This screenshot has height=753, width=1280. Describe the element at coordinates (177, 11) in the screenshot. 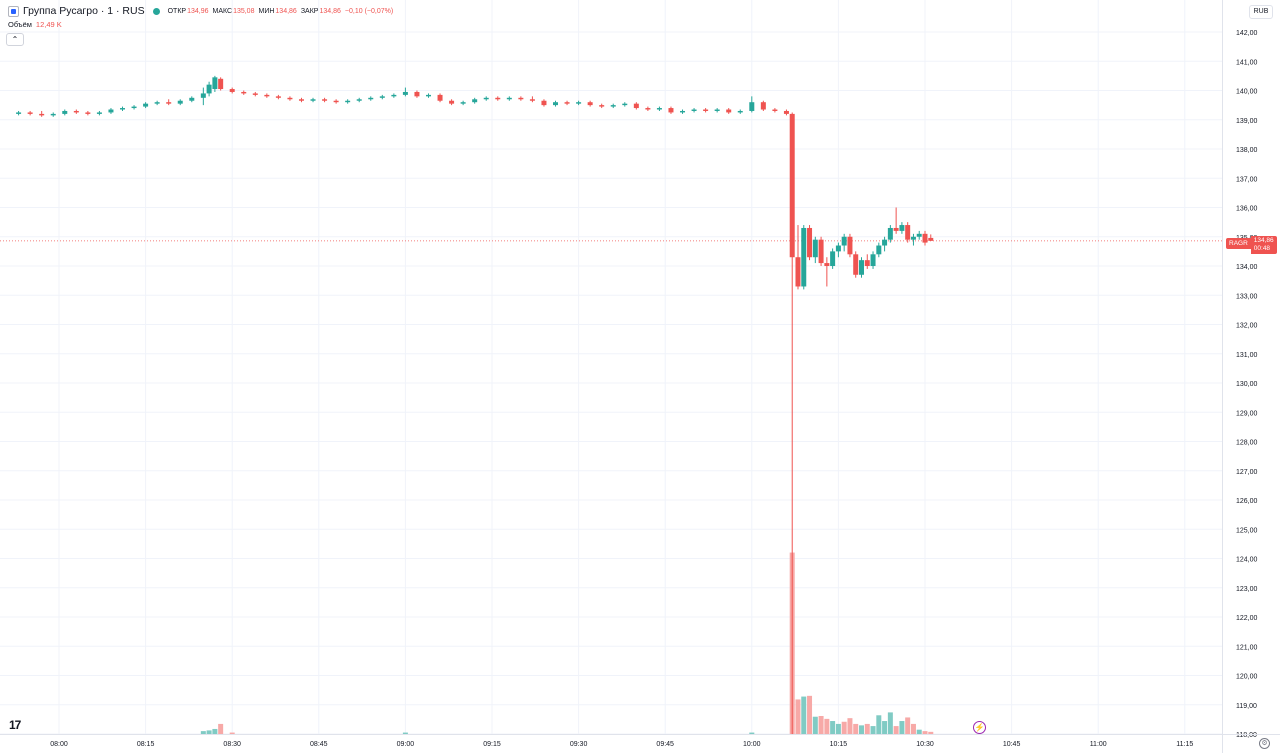

I see `open-label: ОТКР` at that location.